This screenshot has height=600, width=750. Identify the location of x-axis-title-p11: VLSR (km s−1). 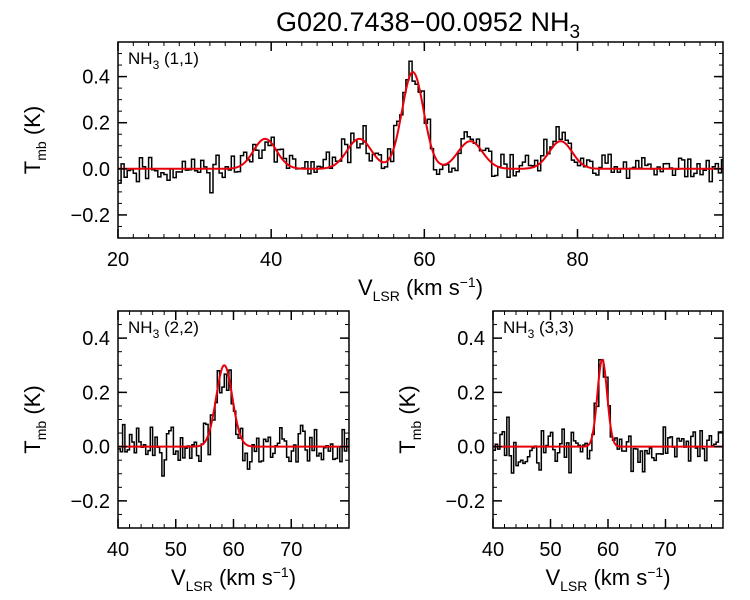
(420, 289).